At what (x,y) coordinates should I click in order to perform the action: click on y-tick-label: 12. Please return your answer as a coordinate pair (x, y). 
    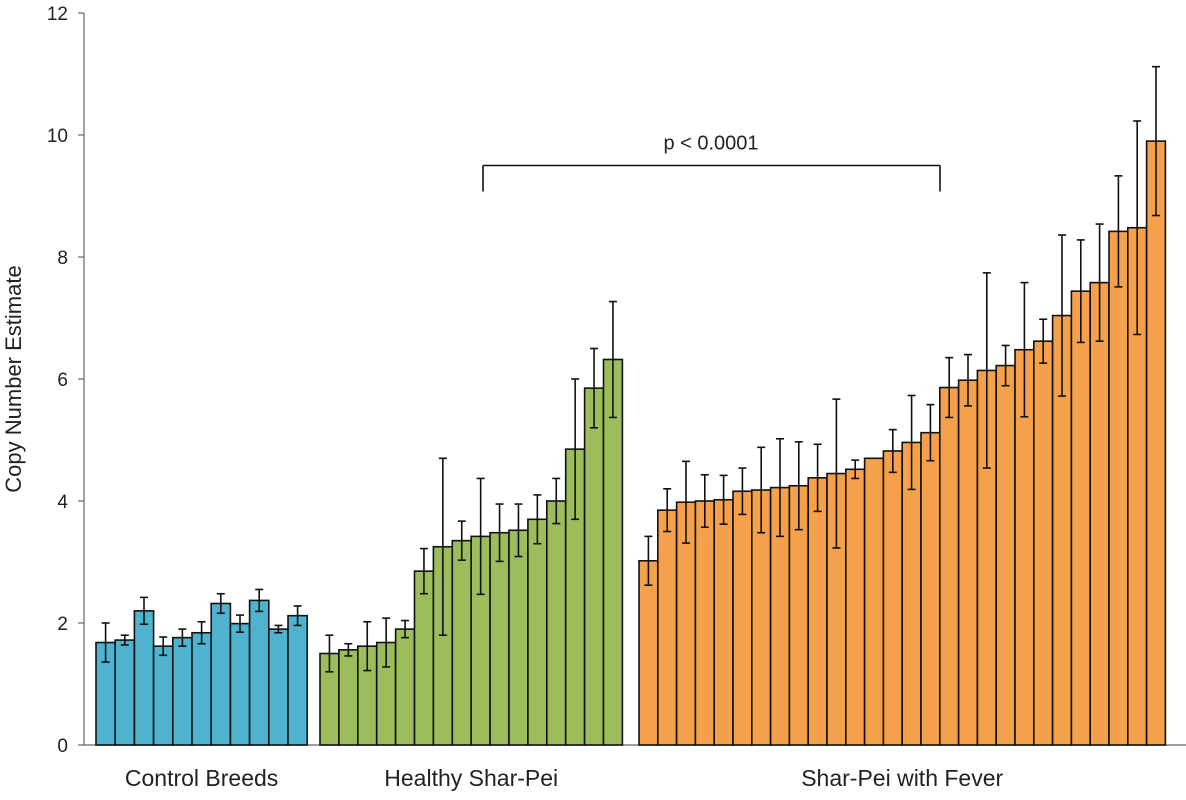
    Looking at the image, I should click on (57, 14).